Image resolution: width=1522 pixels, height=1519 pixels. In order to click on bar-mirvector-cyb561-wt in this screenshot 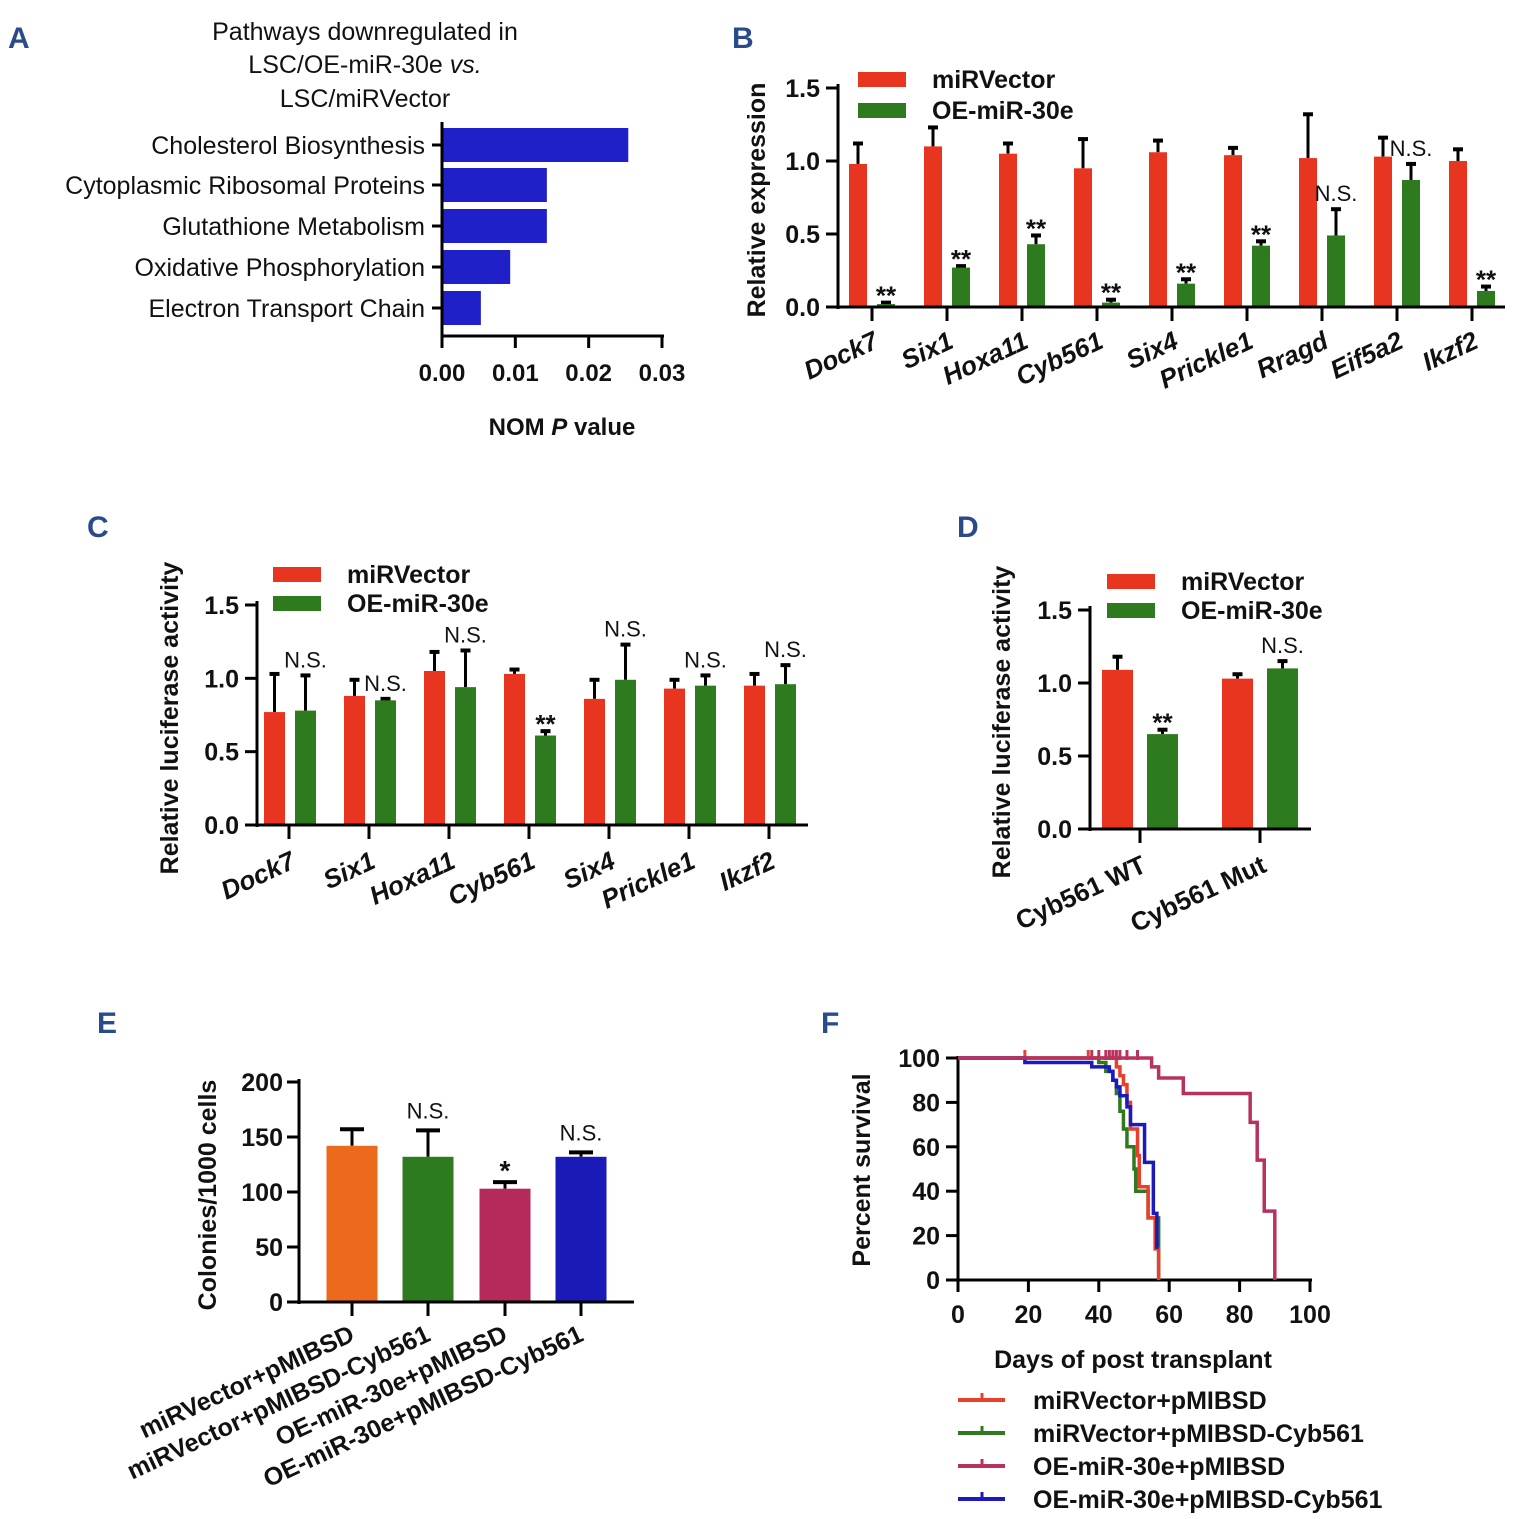, I will do `click(1117, 749)`.